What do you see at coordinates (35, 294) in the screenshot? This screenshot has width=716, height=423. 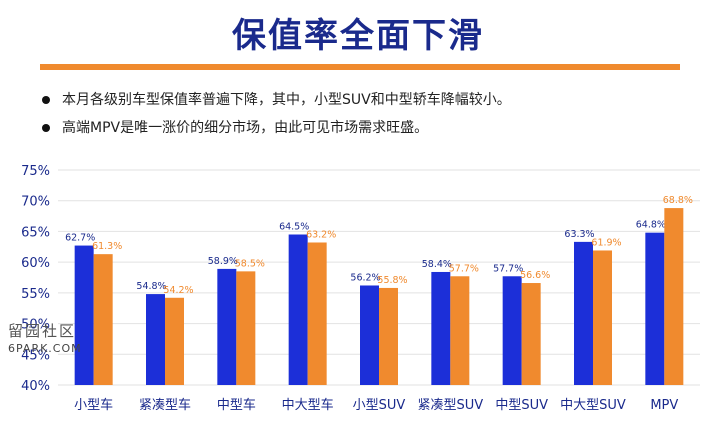 I see `y-tick-label: 55%` at bounding box center [35, 294].